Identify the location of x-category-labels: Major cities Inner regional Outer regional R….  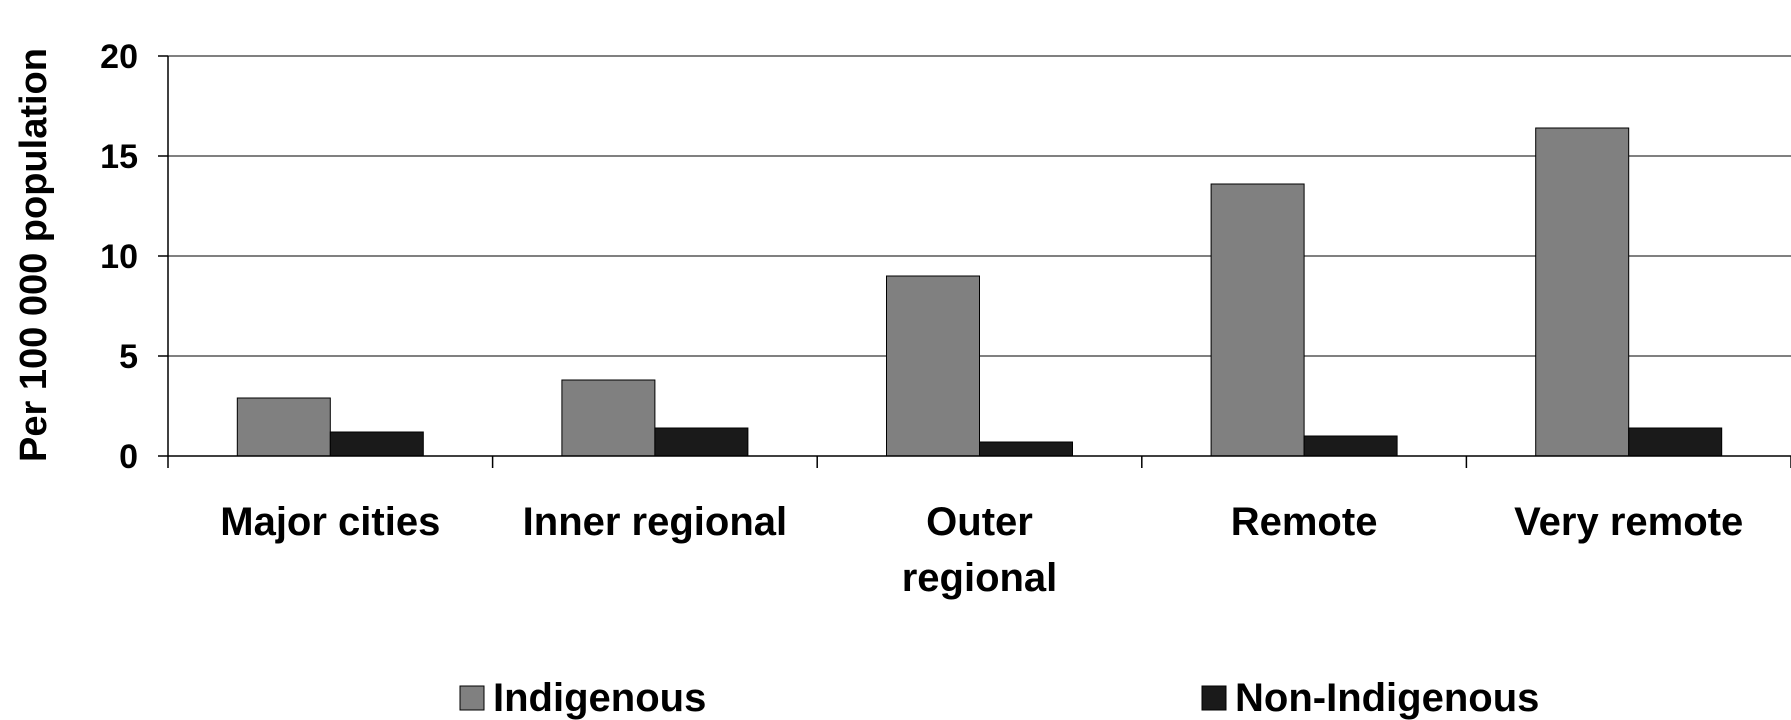
(981, 550).